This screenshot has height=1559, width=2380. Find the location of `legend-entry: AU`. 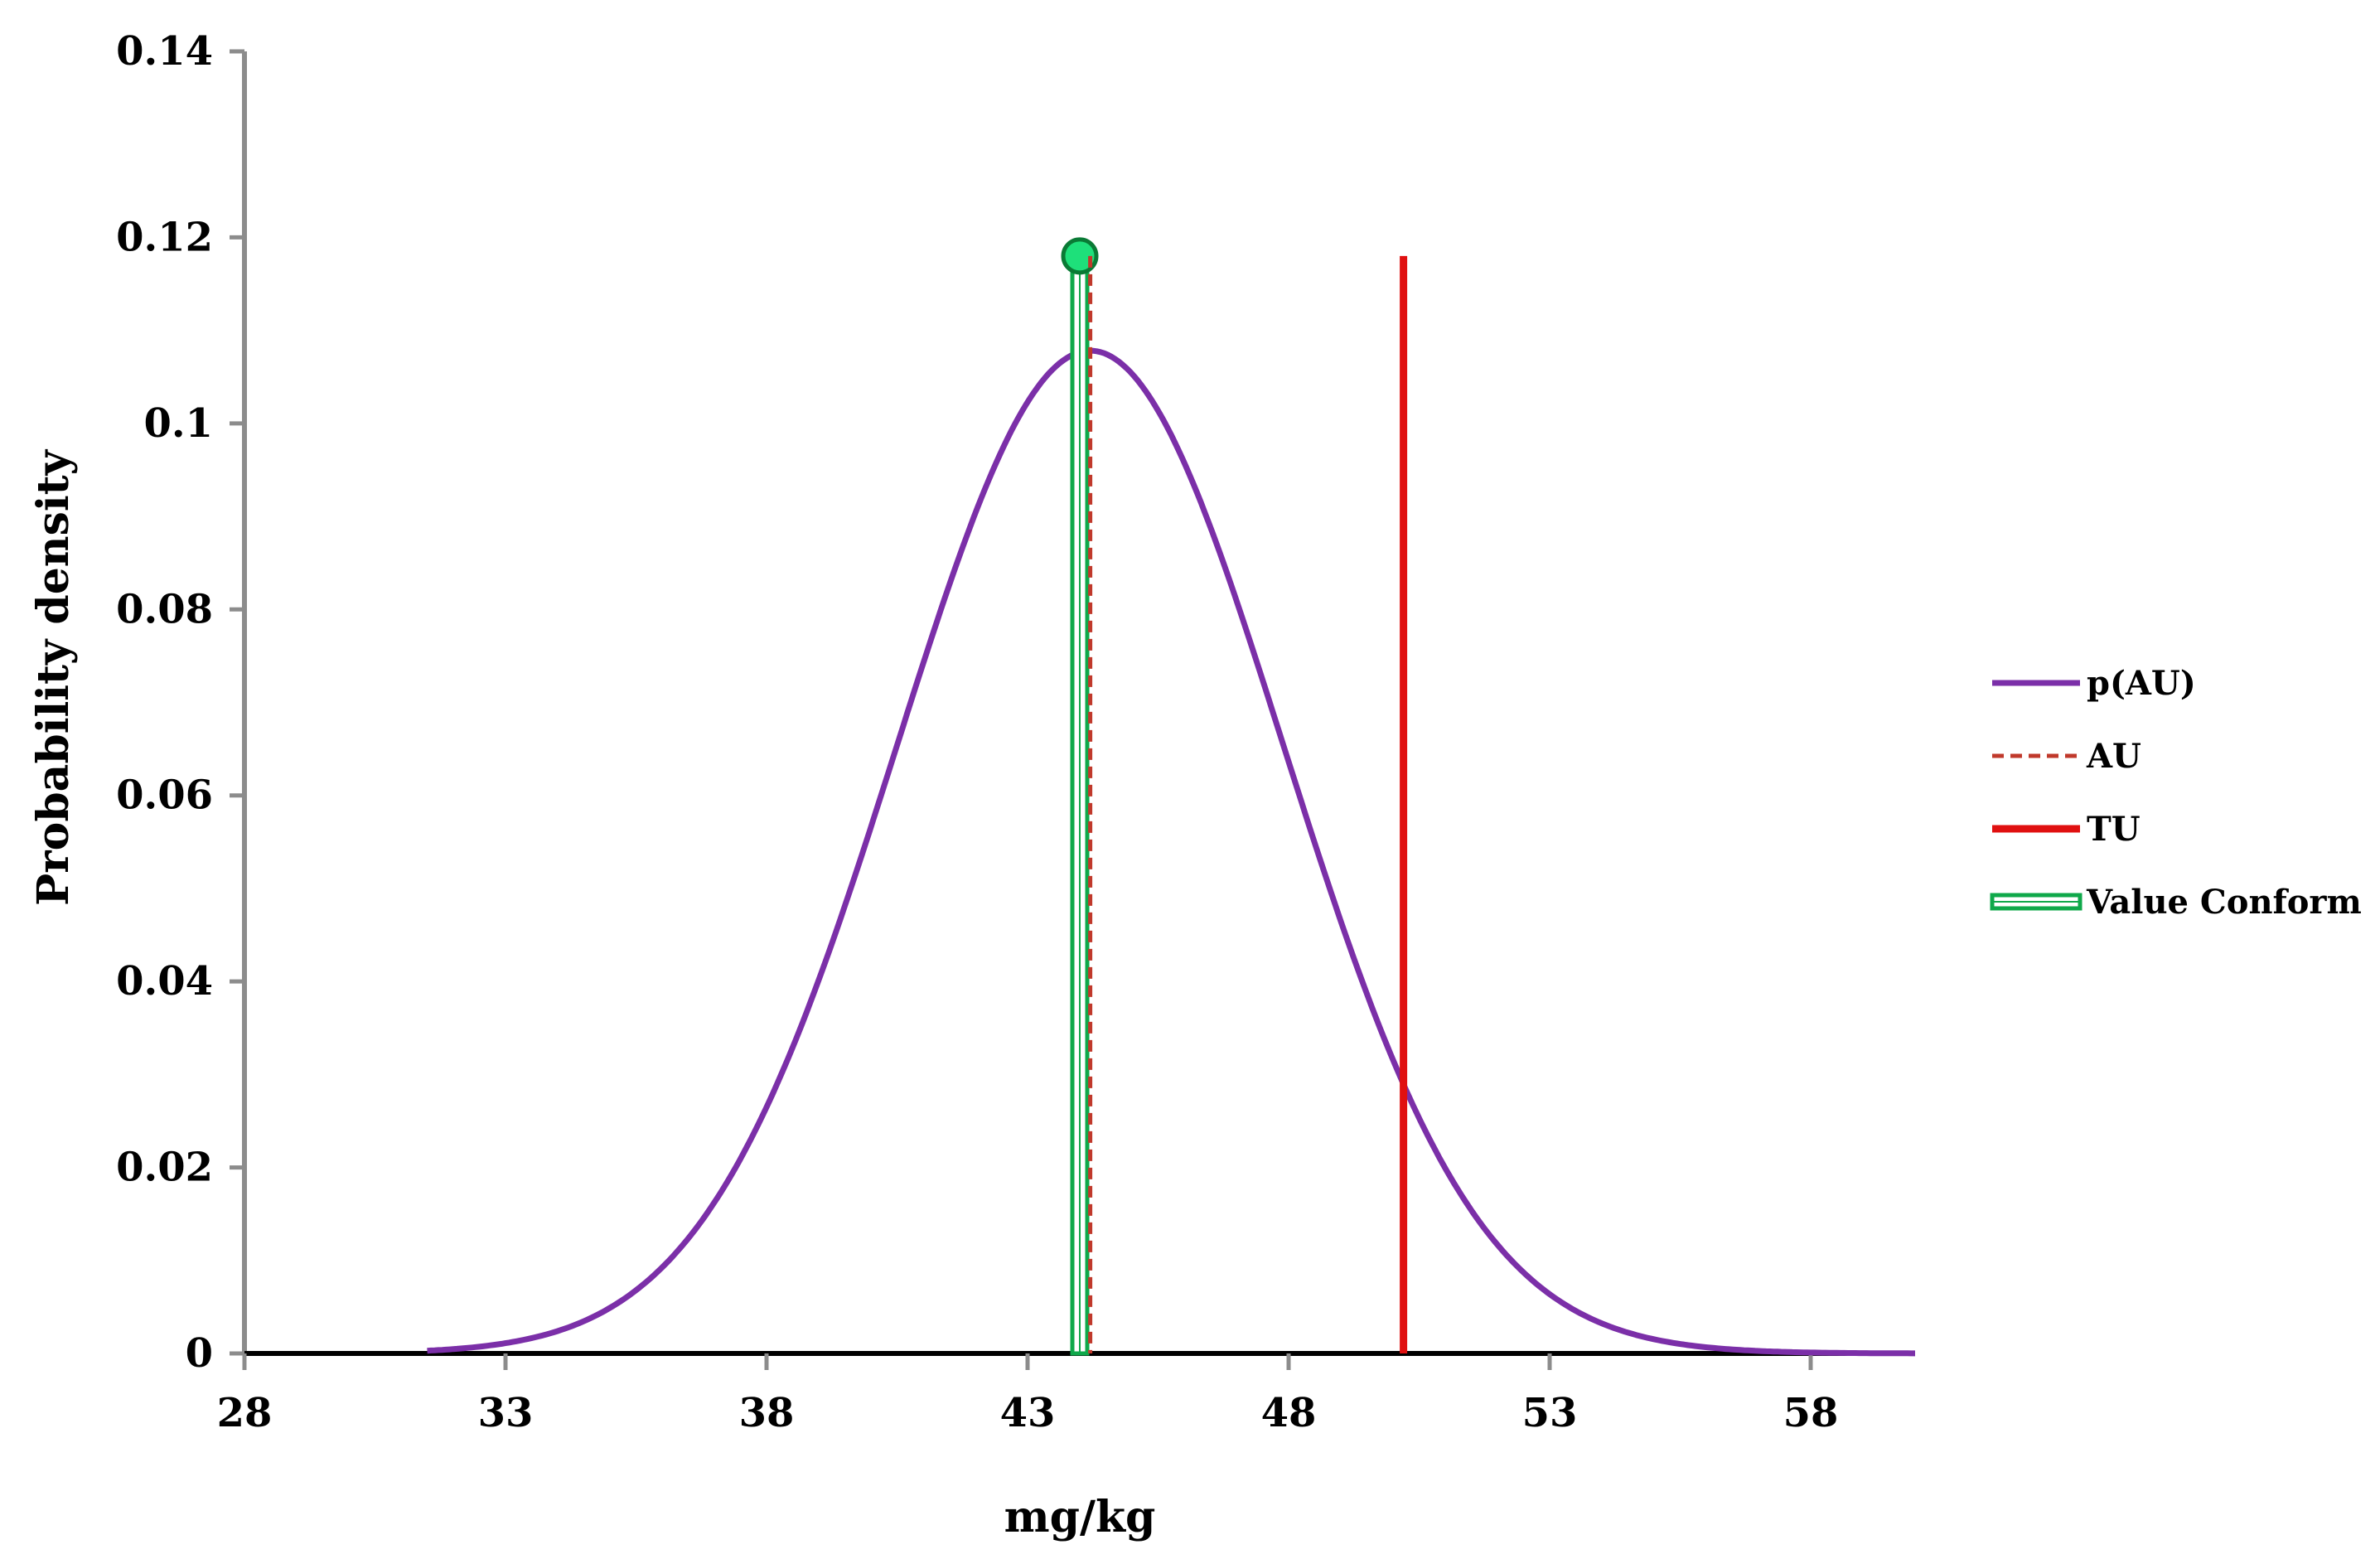

legend-entry: AU is located at coordinates (2066, 756).